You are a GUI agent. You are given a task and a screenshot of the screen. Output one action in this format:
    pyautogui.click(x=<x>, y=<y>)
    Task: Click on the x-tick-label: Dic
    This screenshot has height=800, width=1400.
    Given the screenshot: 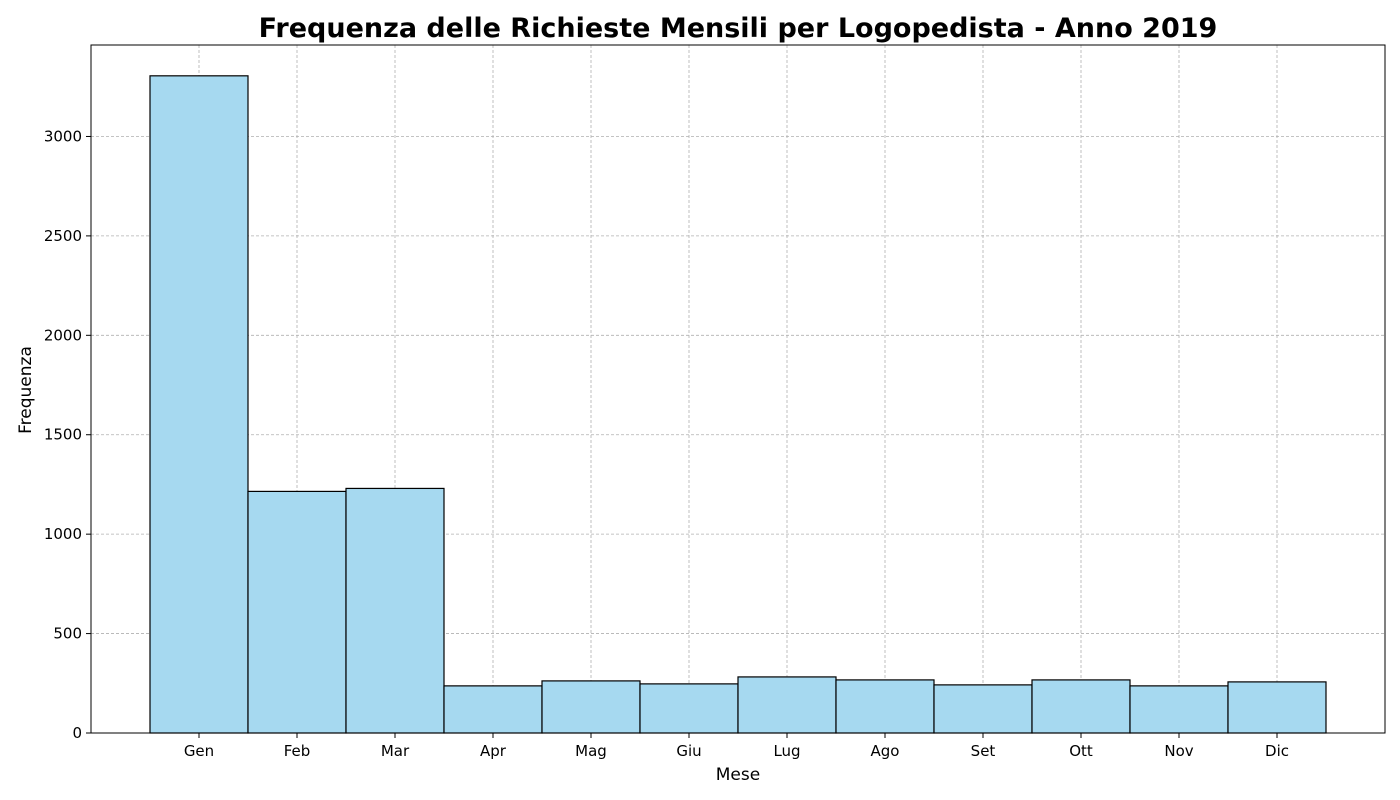 What is the action you would take?
    pyautogui.click(x=1277, y=751)
    